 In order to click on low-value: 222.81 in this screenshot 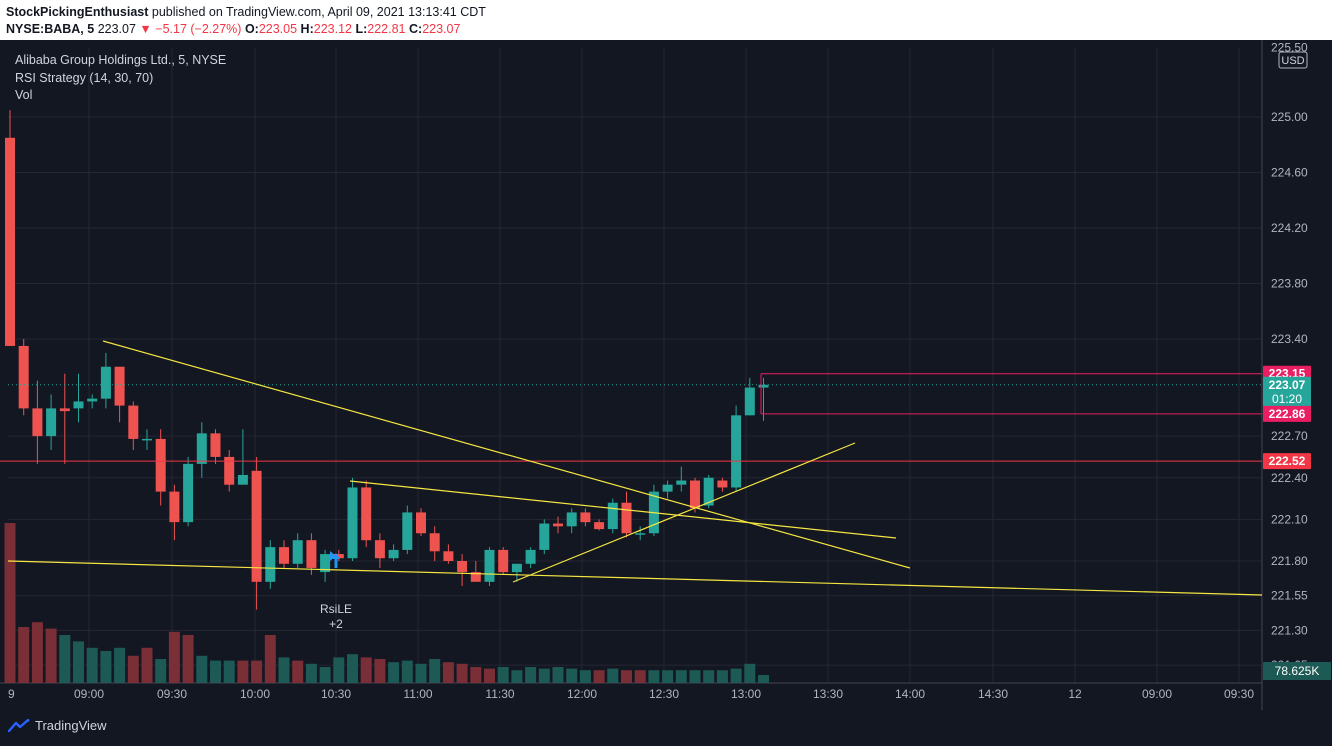, I will do `click(386, 29)`.